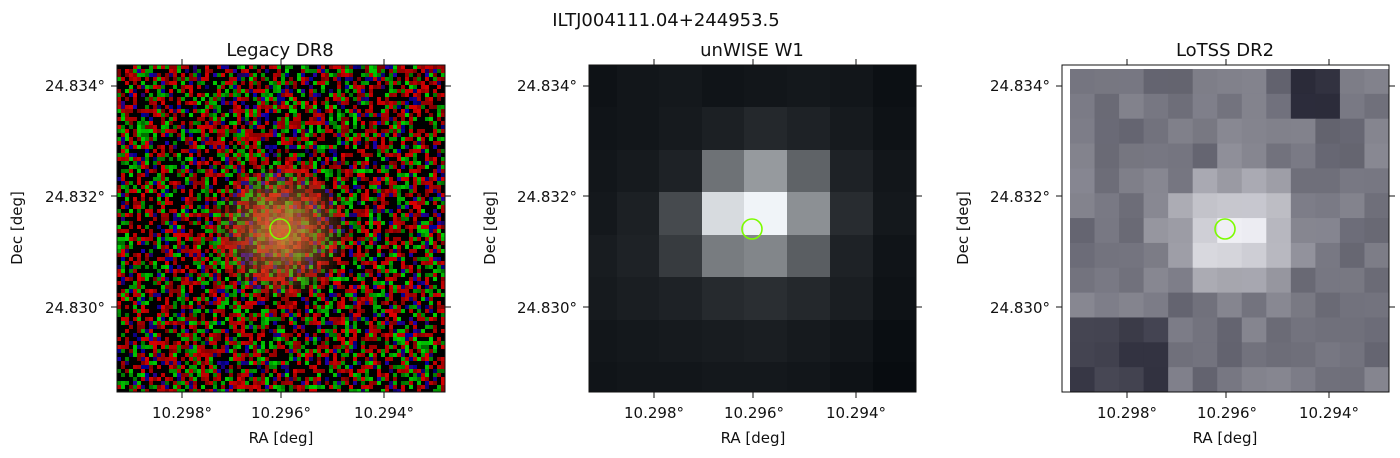 The width and height of the screenshot is (1400, 458). Describe the element at coordinates (279, 50) in the screenshot. I see `panel-title: Legacy DR8` at that location.